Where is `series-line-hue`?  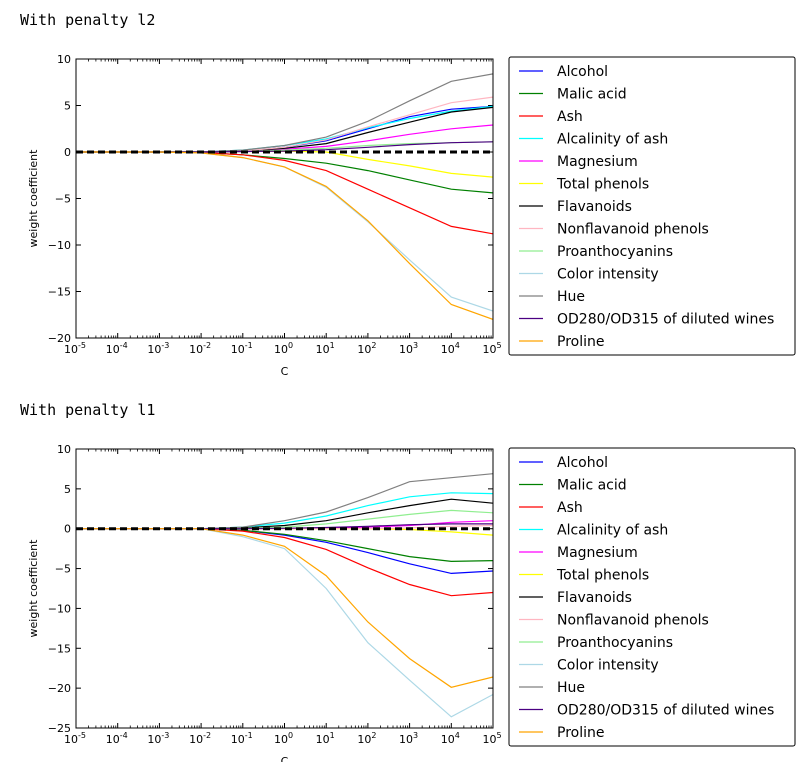 series-line-hue is located at coordinates (284, 501).